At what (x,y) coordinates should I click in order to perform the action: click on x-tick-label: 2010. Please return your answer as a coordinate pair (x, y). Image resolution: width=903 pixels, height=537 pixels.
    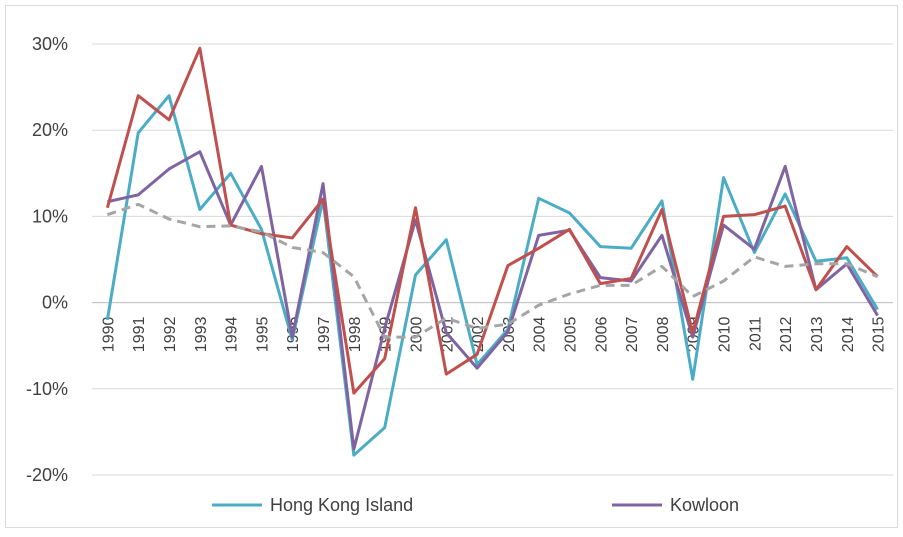
    Looking at the image, I should click on (725, 334).